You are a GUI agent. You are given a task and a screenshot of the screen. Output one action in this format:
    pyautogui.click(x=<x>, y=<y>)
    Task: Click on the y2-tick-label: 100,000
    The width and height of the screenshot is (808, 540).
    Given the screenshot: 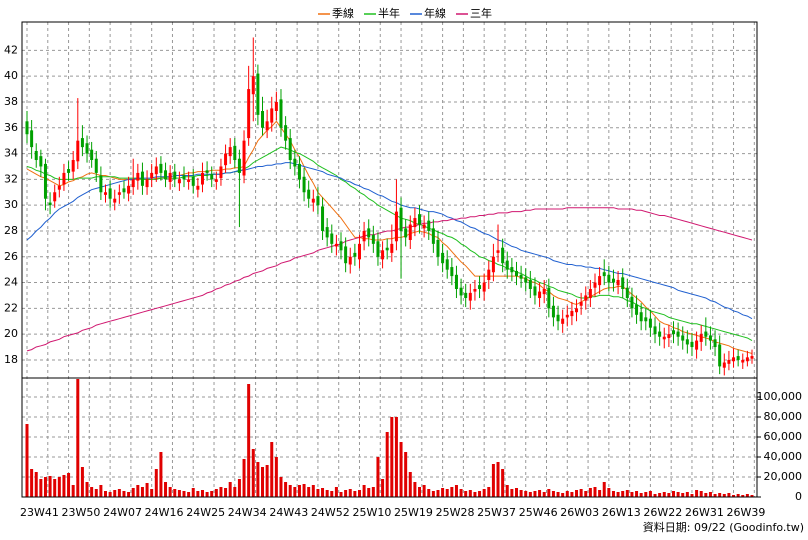 What is the action you would take?
    pyautogui.click(x=780, y=396)
    